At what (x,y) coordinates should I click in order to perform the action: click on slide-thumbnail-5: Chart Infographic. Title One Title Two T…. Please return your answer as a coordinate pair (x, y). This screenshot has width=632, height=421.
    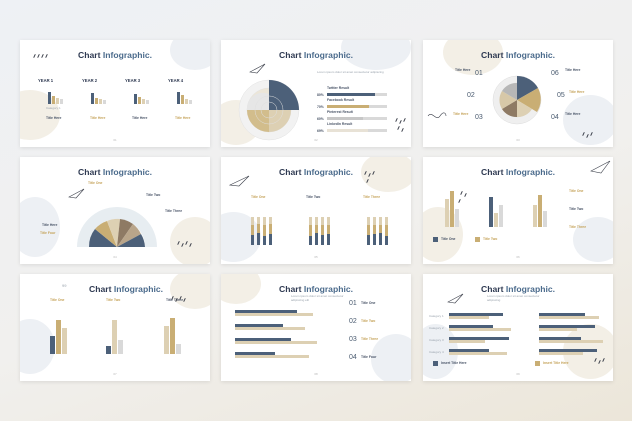
    Looking at the image, I should click on (316, 210).